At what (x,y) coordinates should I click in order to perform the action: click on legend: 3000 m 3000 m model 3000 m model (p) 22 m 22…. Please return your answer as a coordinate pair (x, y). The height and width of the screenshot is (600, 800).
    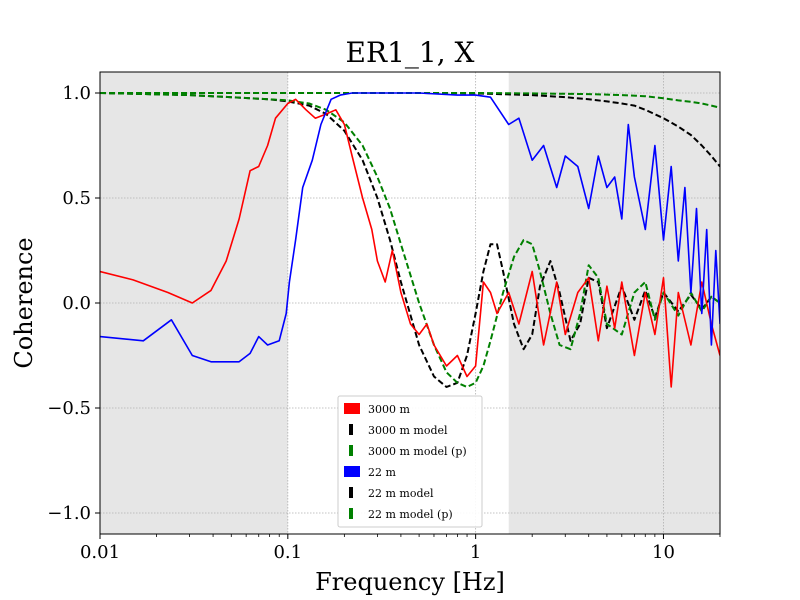
    Looking at the image, I should click on (410, 461).